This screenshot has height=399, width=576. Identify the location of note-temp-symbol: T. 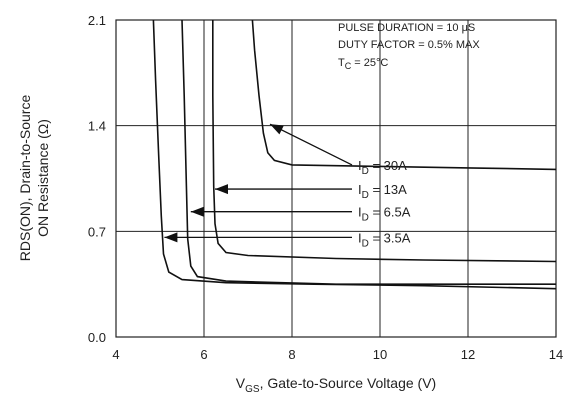
(341, 63).